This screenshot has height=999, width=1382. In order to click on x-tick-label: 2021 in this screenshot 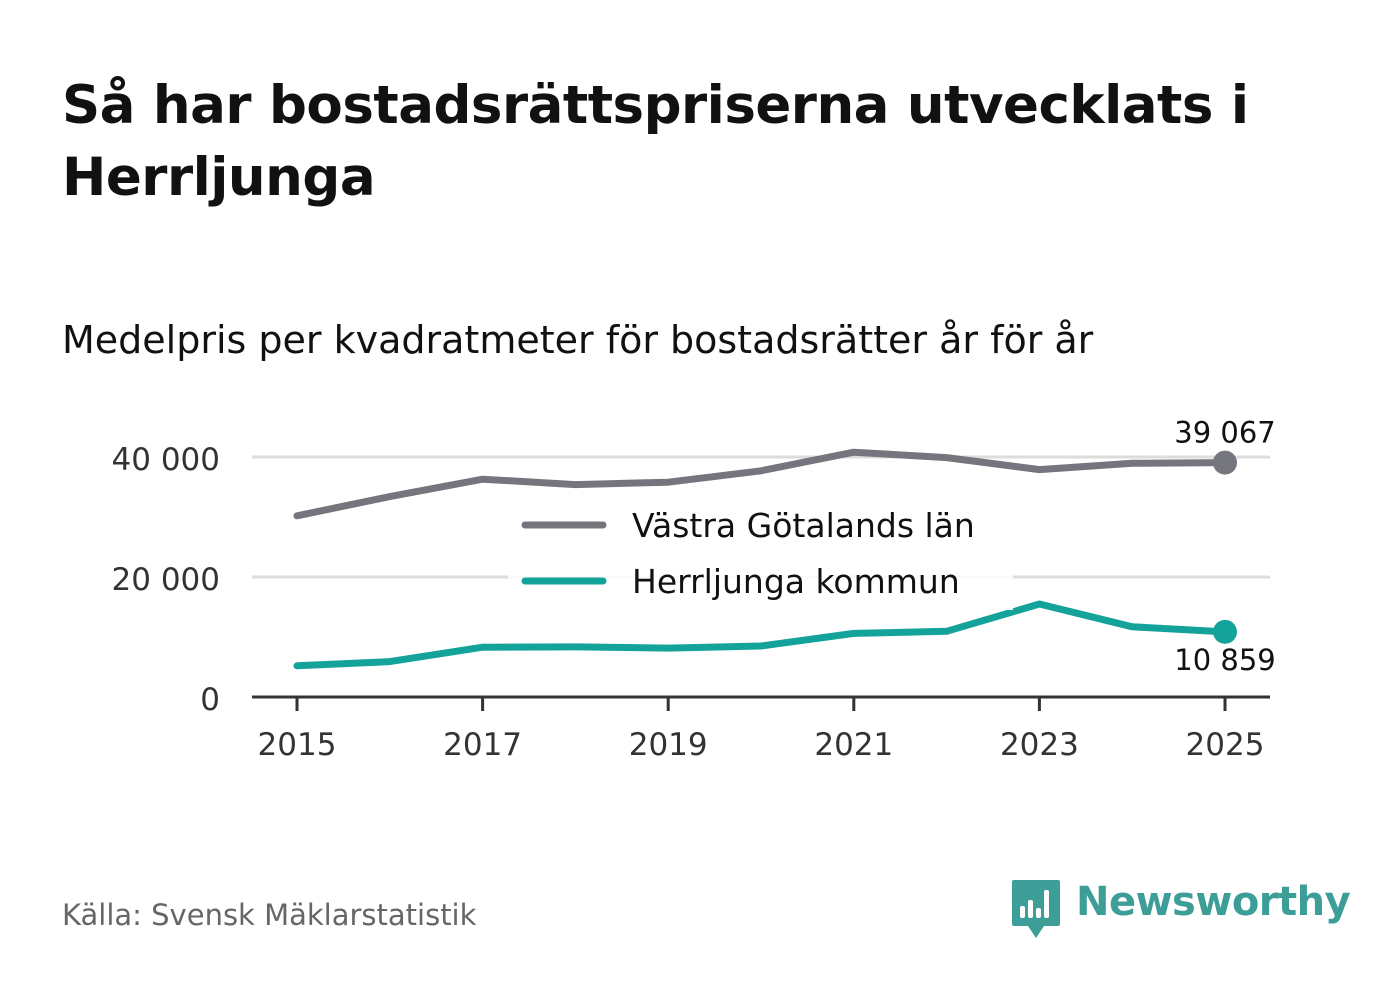, I will do `click(853, 745)`.